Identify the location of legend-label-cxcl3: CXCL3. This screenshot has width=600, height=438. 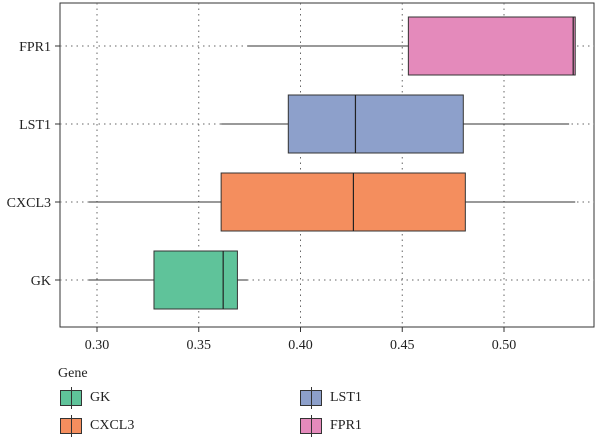
(112, 425).